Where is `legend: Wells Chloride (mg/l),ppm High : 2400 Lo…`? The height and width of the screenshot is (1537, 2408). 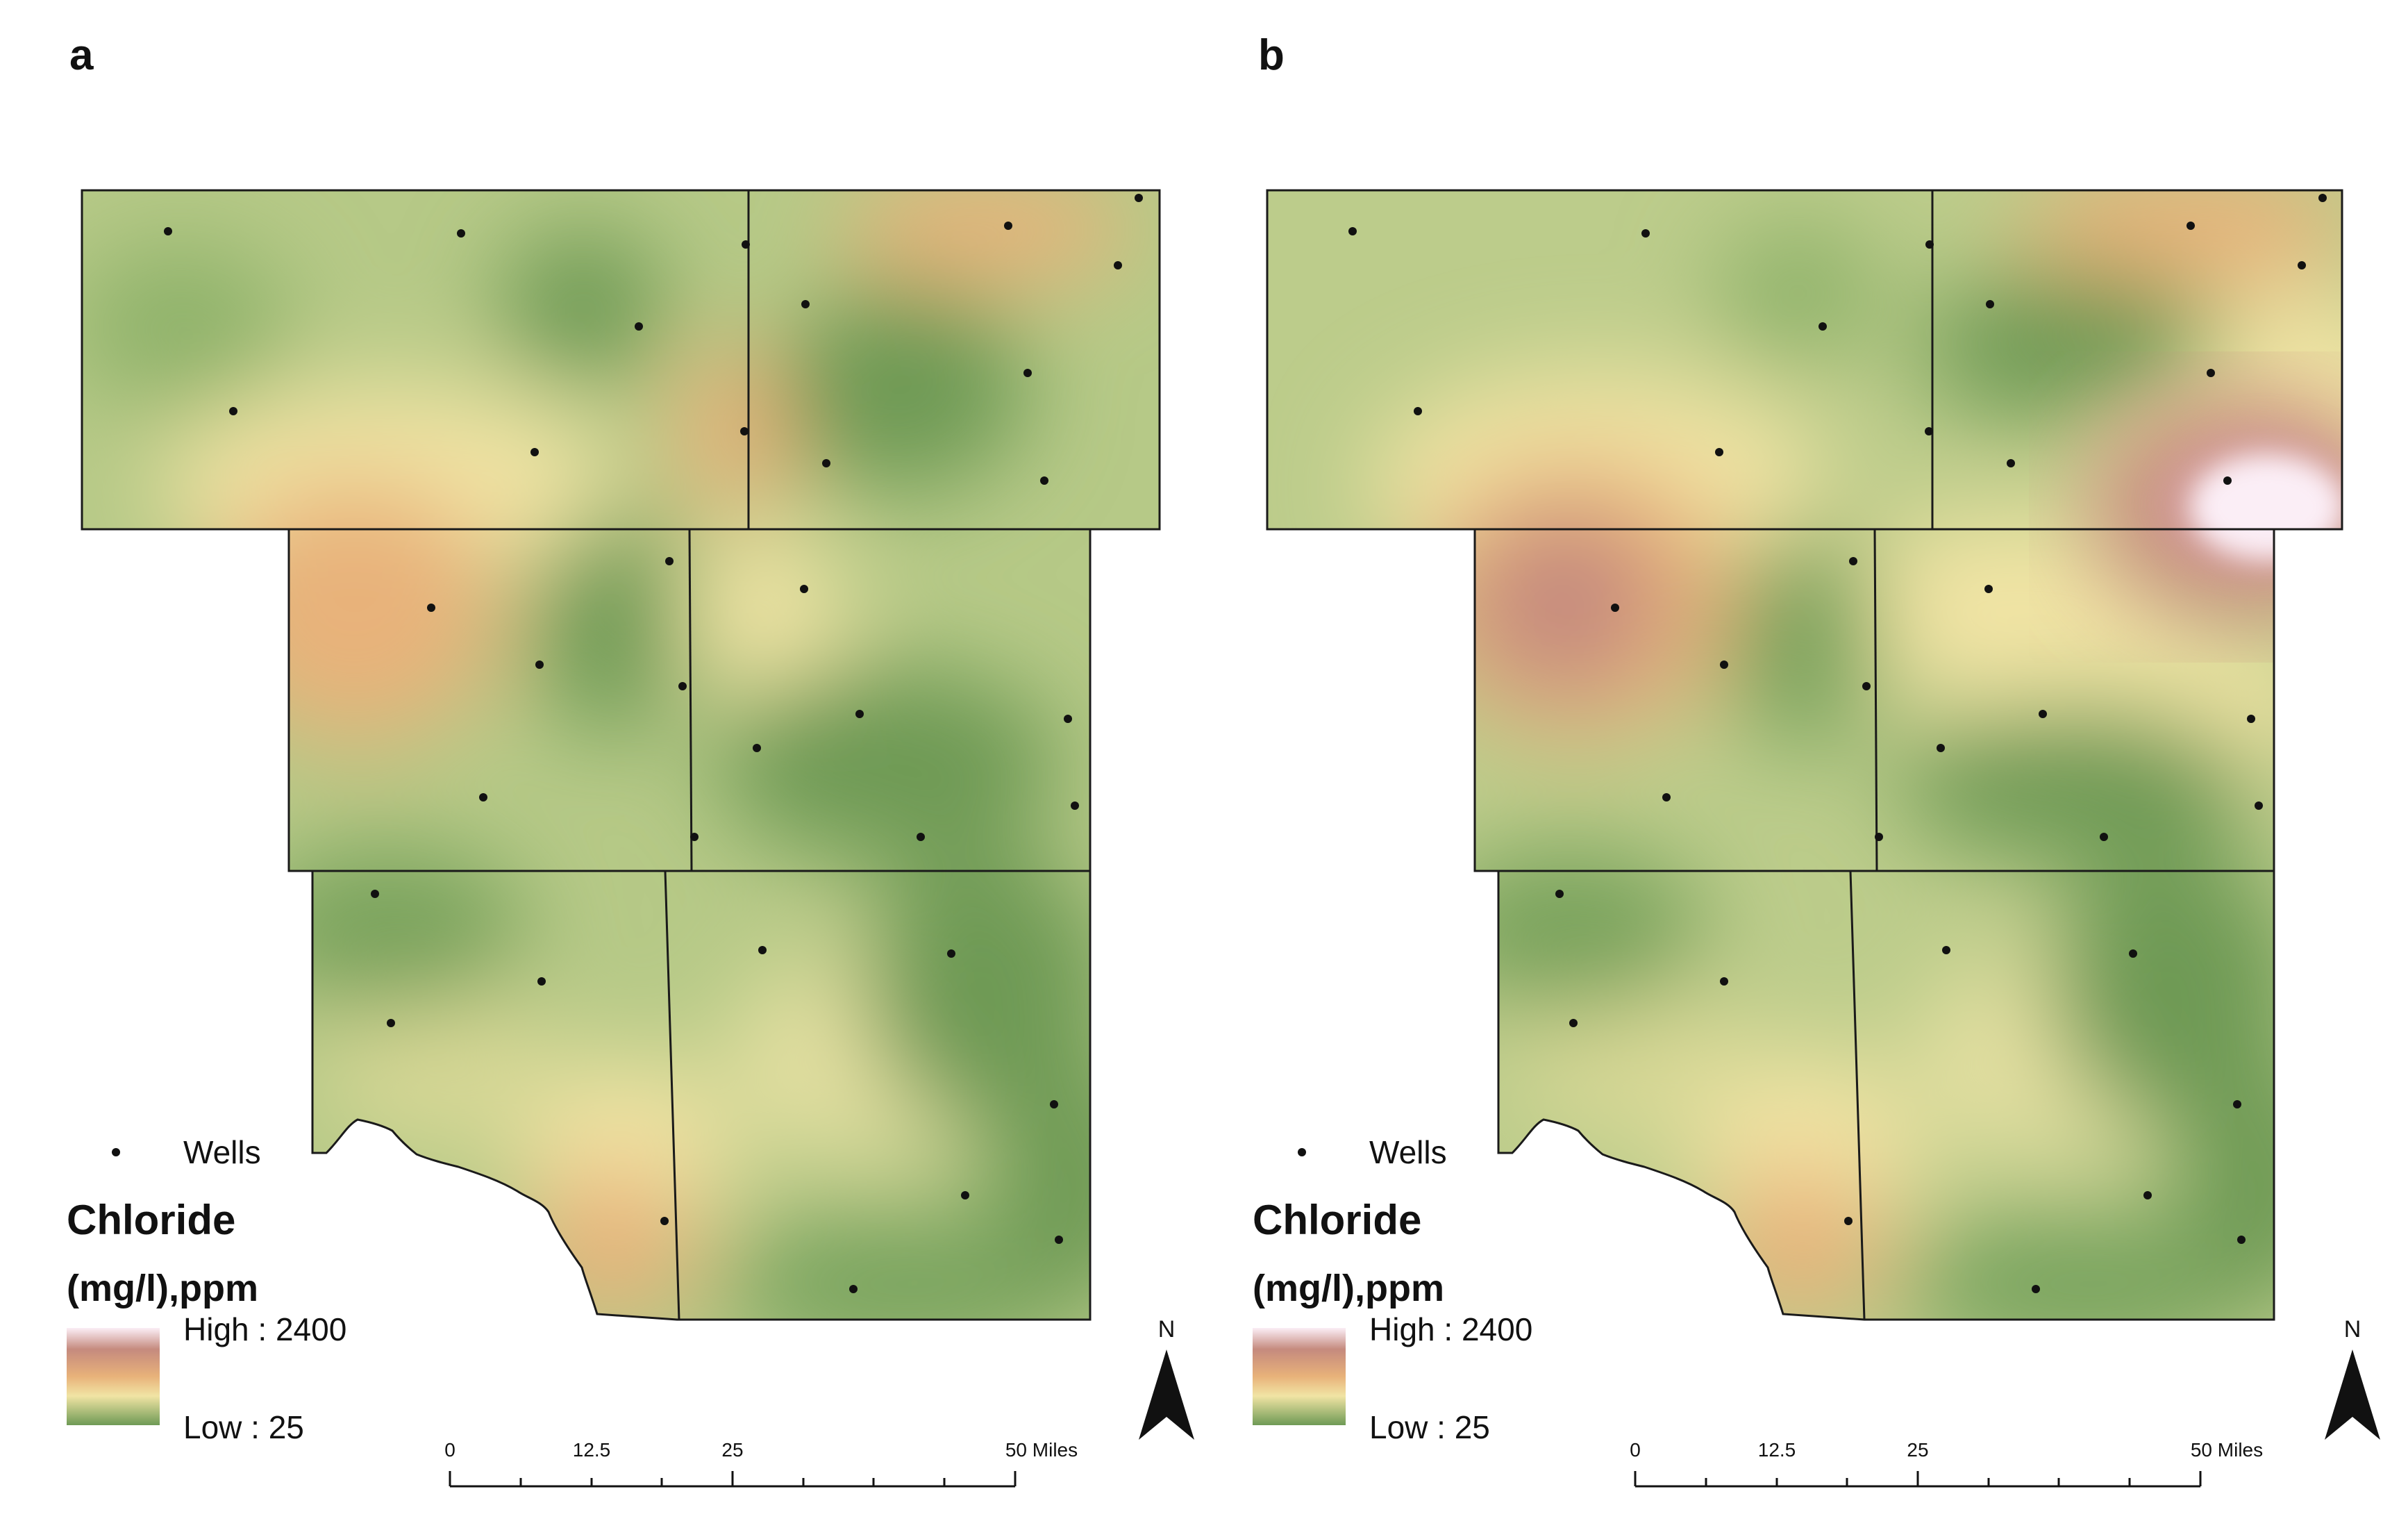 legend: Wells Chloride (mg/l),ppm High : 2400 Lo… is located at coordinates (1393, 1289).